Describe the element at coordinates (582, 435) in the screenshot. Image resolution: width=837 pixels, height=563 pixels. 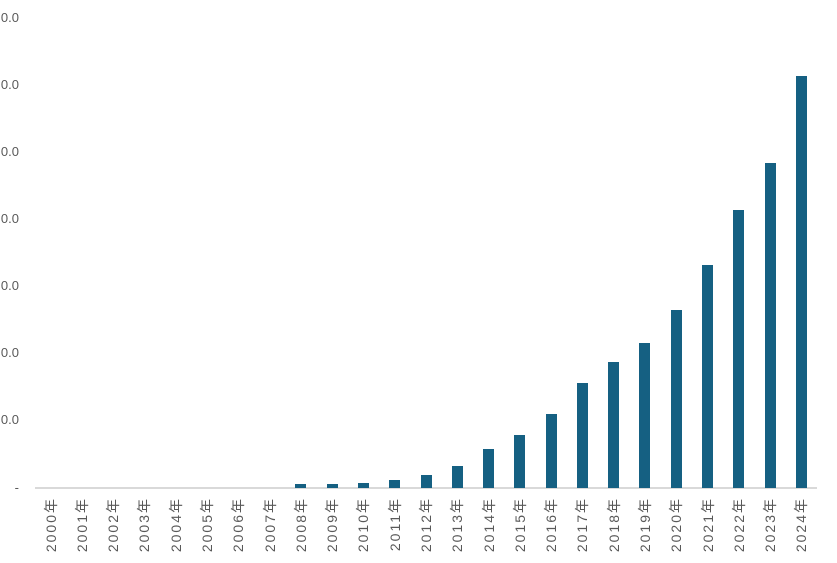
I see `bar-2017` at that location.